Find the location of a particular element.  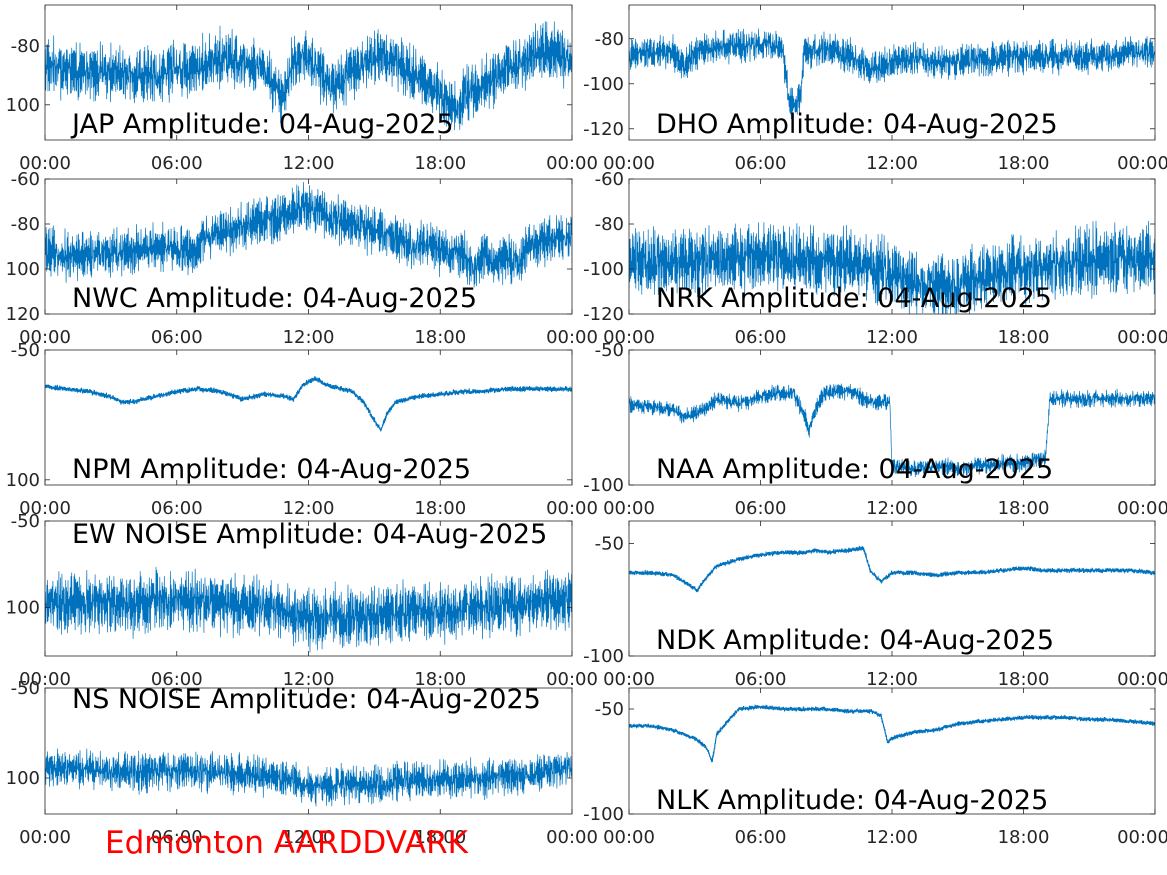

panel-title: JAP Amplitude: 04-Aug-2025 is located at coordinates (262, 124).